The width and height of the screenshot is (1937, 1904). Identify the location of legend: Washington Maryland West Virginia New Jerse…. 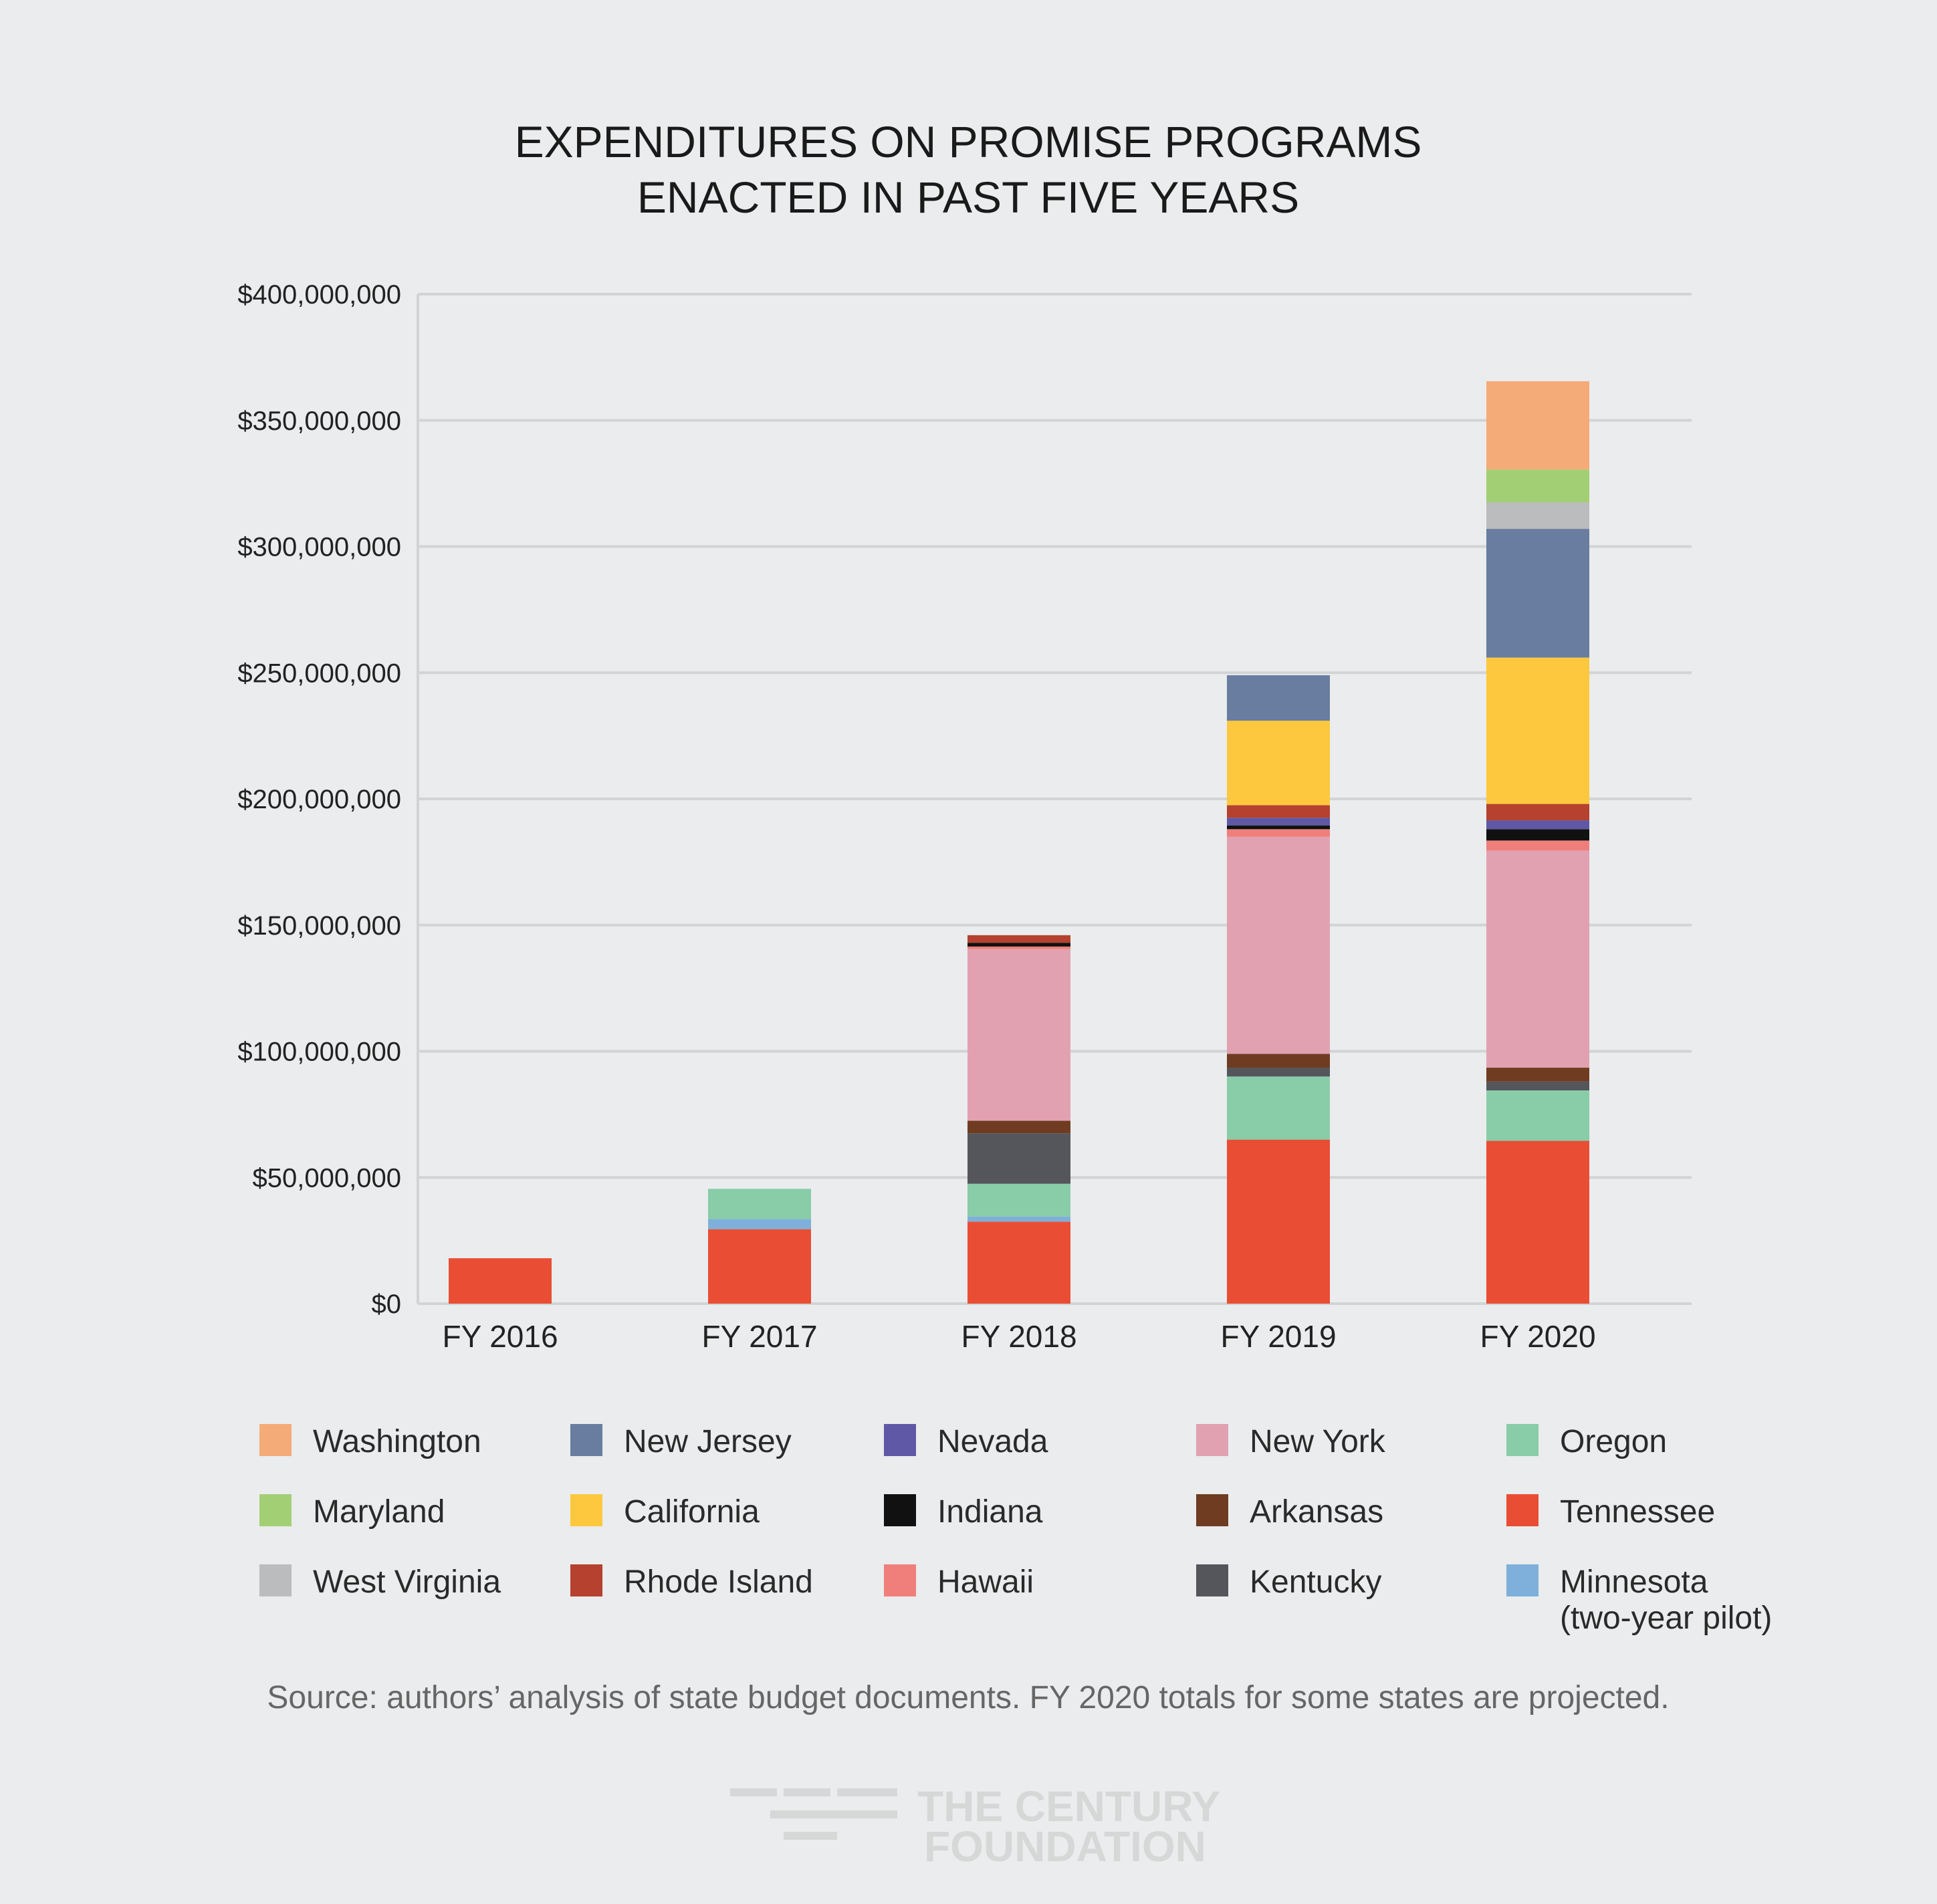
(1016, 1530).